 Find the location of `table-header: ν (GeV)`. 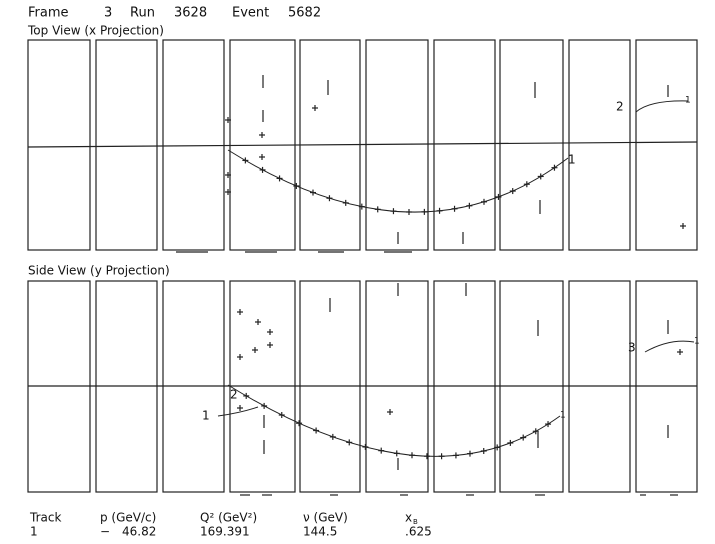

table-header: ν (GeV) is located at coordinates (325, 518).